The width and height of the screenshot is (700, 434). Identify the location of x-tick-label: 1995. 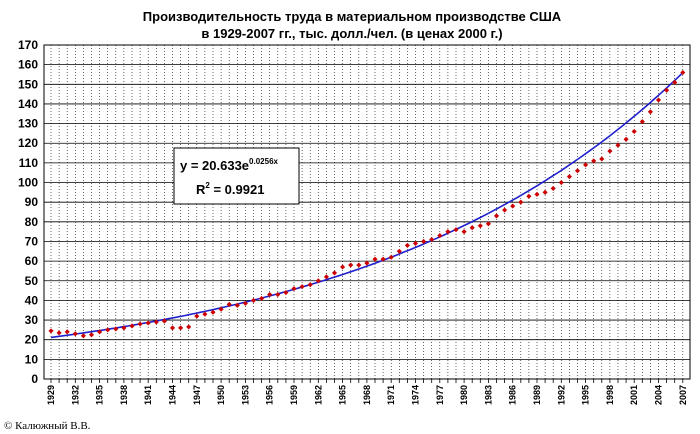
(586, 395).